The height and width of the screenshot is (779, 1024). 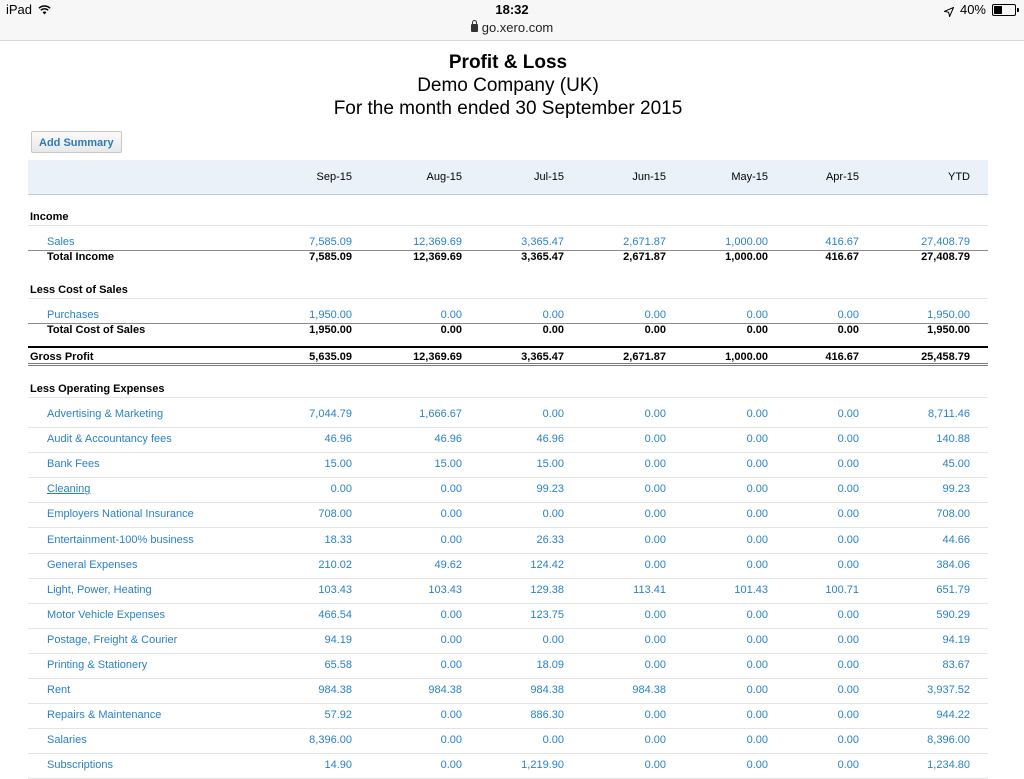 I want to click on amount-cell: 100.71, so click(x=842, y=589).